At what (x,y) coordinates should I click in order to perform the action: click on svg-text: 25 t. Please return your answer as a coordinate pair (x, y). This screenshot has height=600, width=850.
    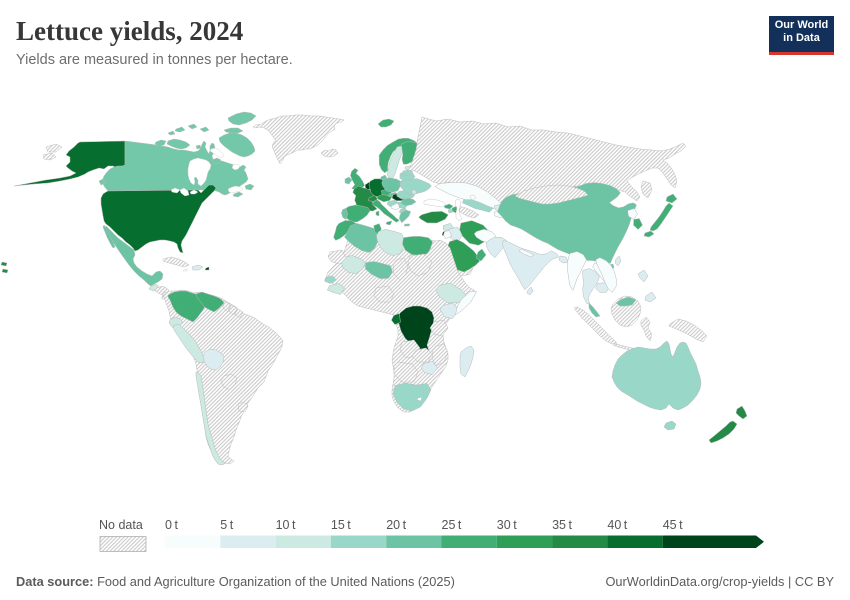
    Looking at the image, I should click on (452, 525).